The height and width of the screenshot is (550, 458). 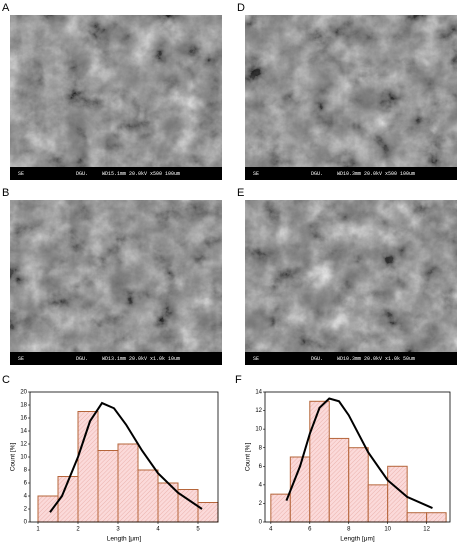 I want to click on x-tick-label: 1, so click(x=38, y=530).